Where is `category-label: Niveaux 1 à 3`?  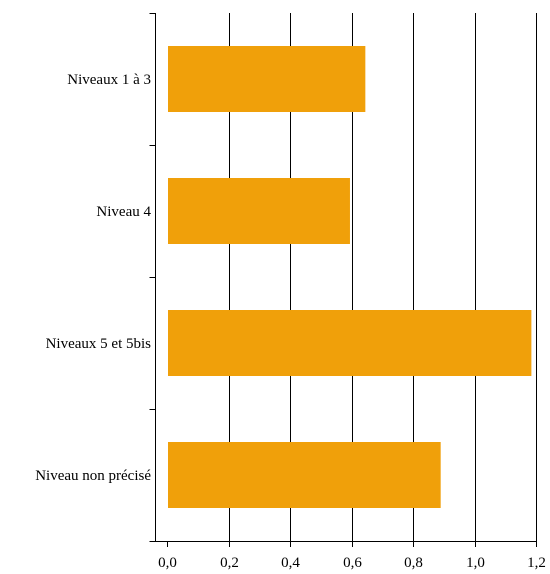
category-label: Niveaux 1 à 3 is located at coordinates (109, 80).